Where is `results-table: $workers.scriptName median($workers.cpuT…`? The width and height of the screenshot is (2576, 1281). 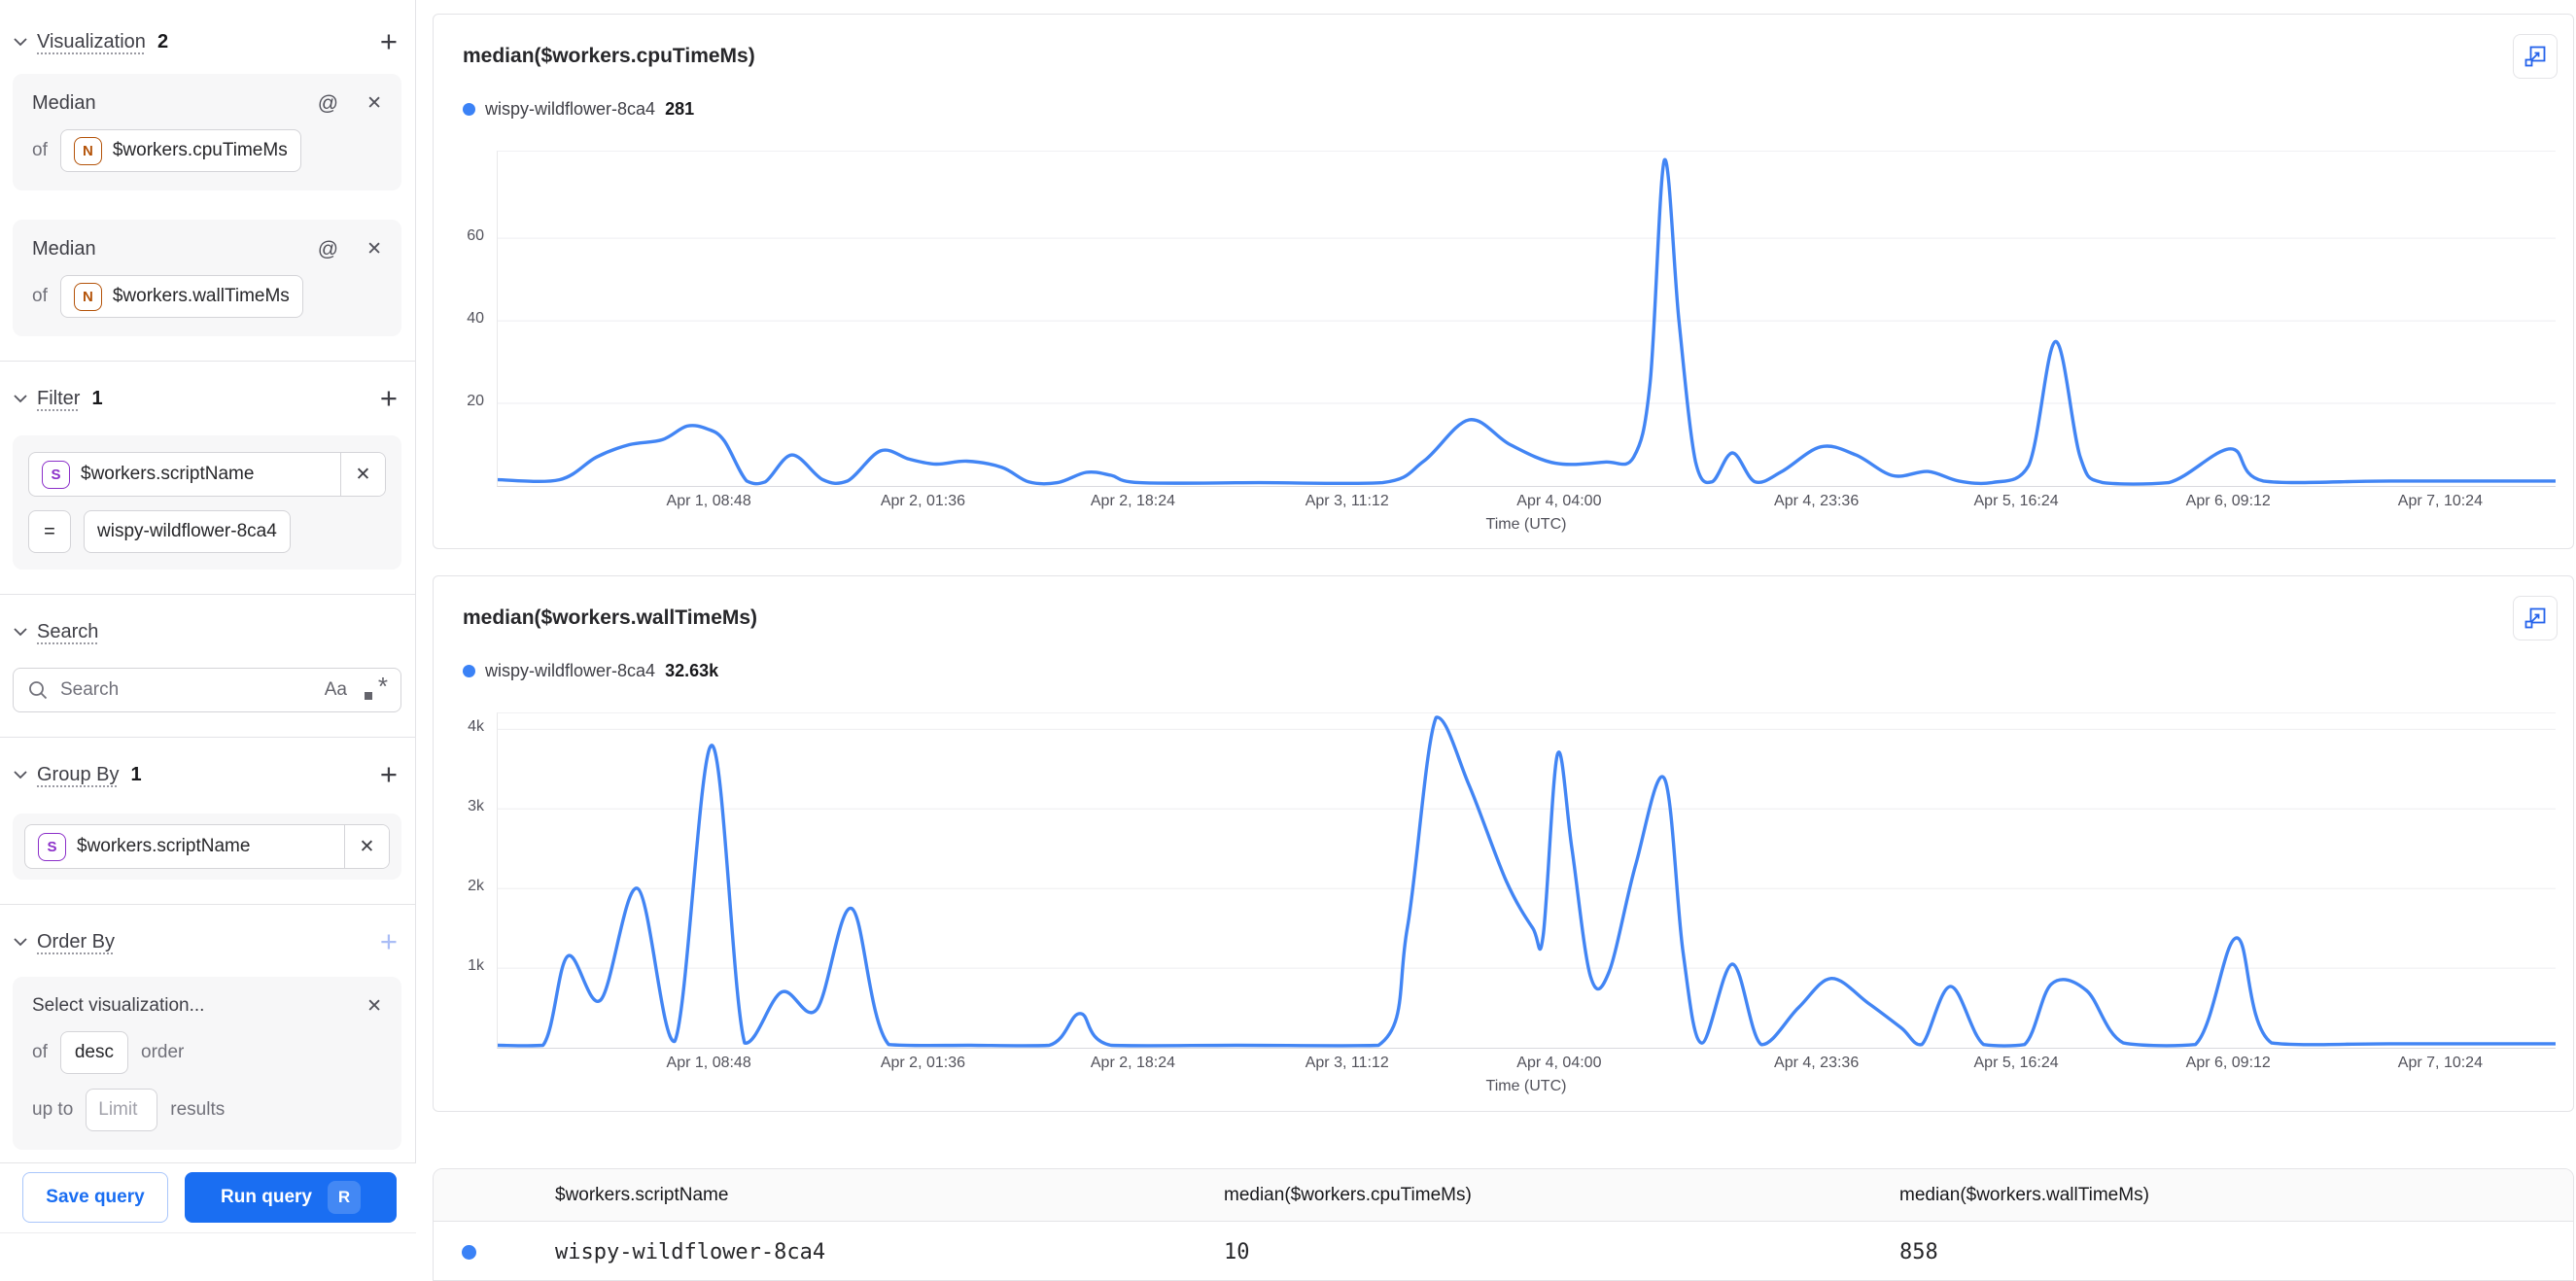 results-table: $workers.scriptName median($workers.cpuT… is located at coordinates (1503, 1225).